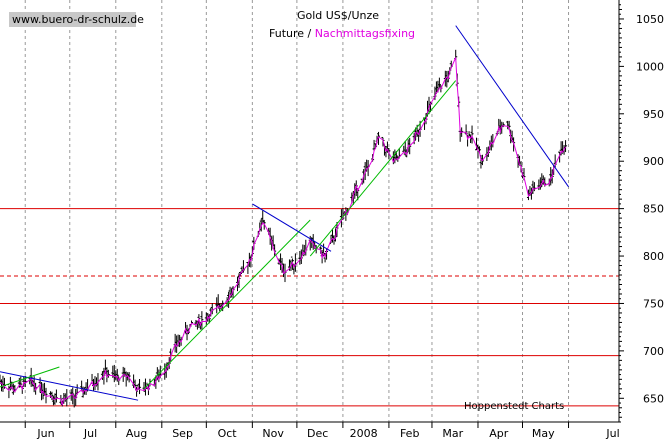  Describe the element at coordinates (653, 209) in the screenshot. I see `y-tick-label: 850` at that location.